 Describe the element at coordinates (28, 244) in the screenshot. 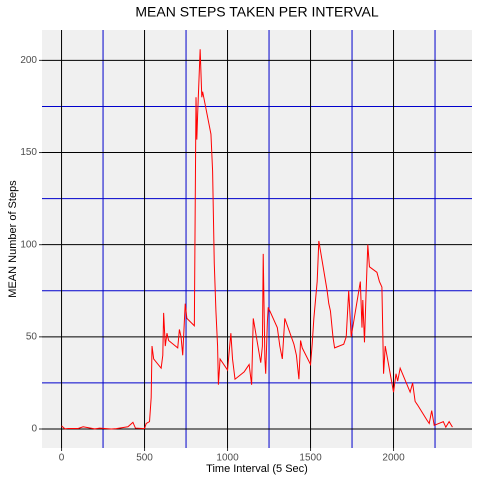

I see `y-tick-label: 100` at that location.